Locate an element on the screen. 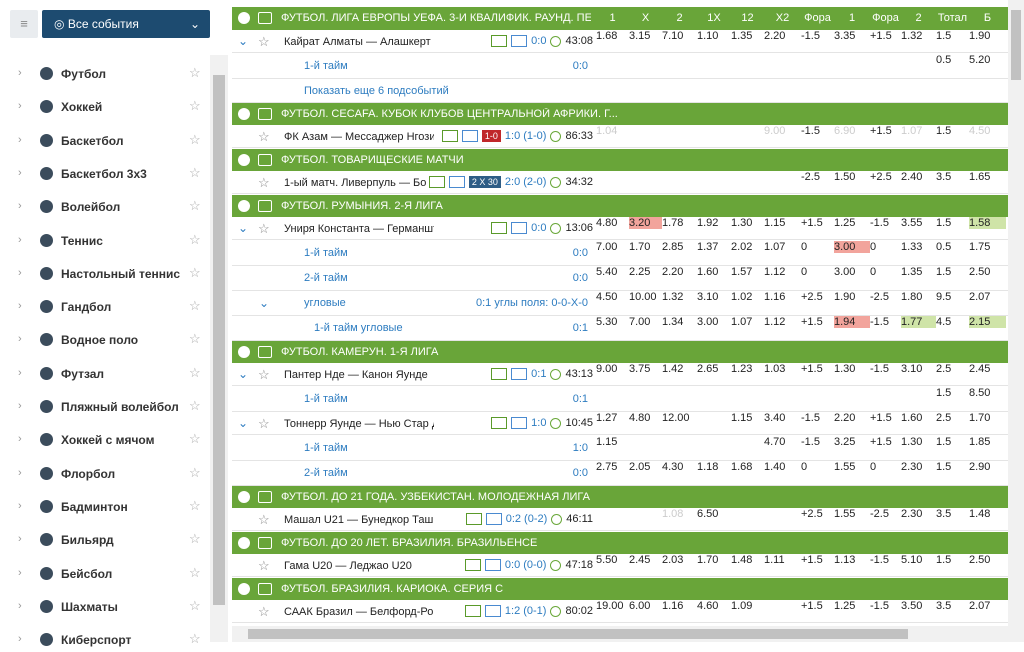 This screenshot has height=652, width=1024. odds-cell: 4.80 is located at coordinates (612, 223).